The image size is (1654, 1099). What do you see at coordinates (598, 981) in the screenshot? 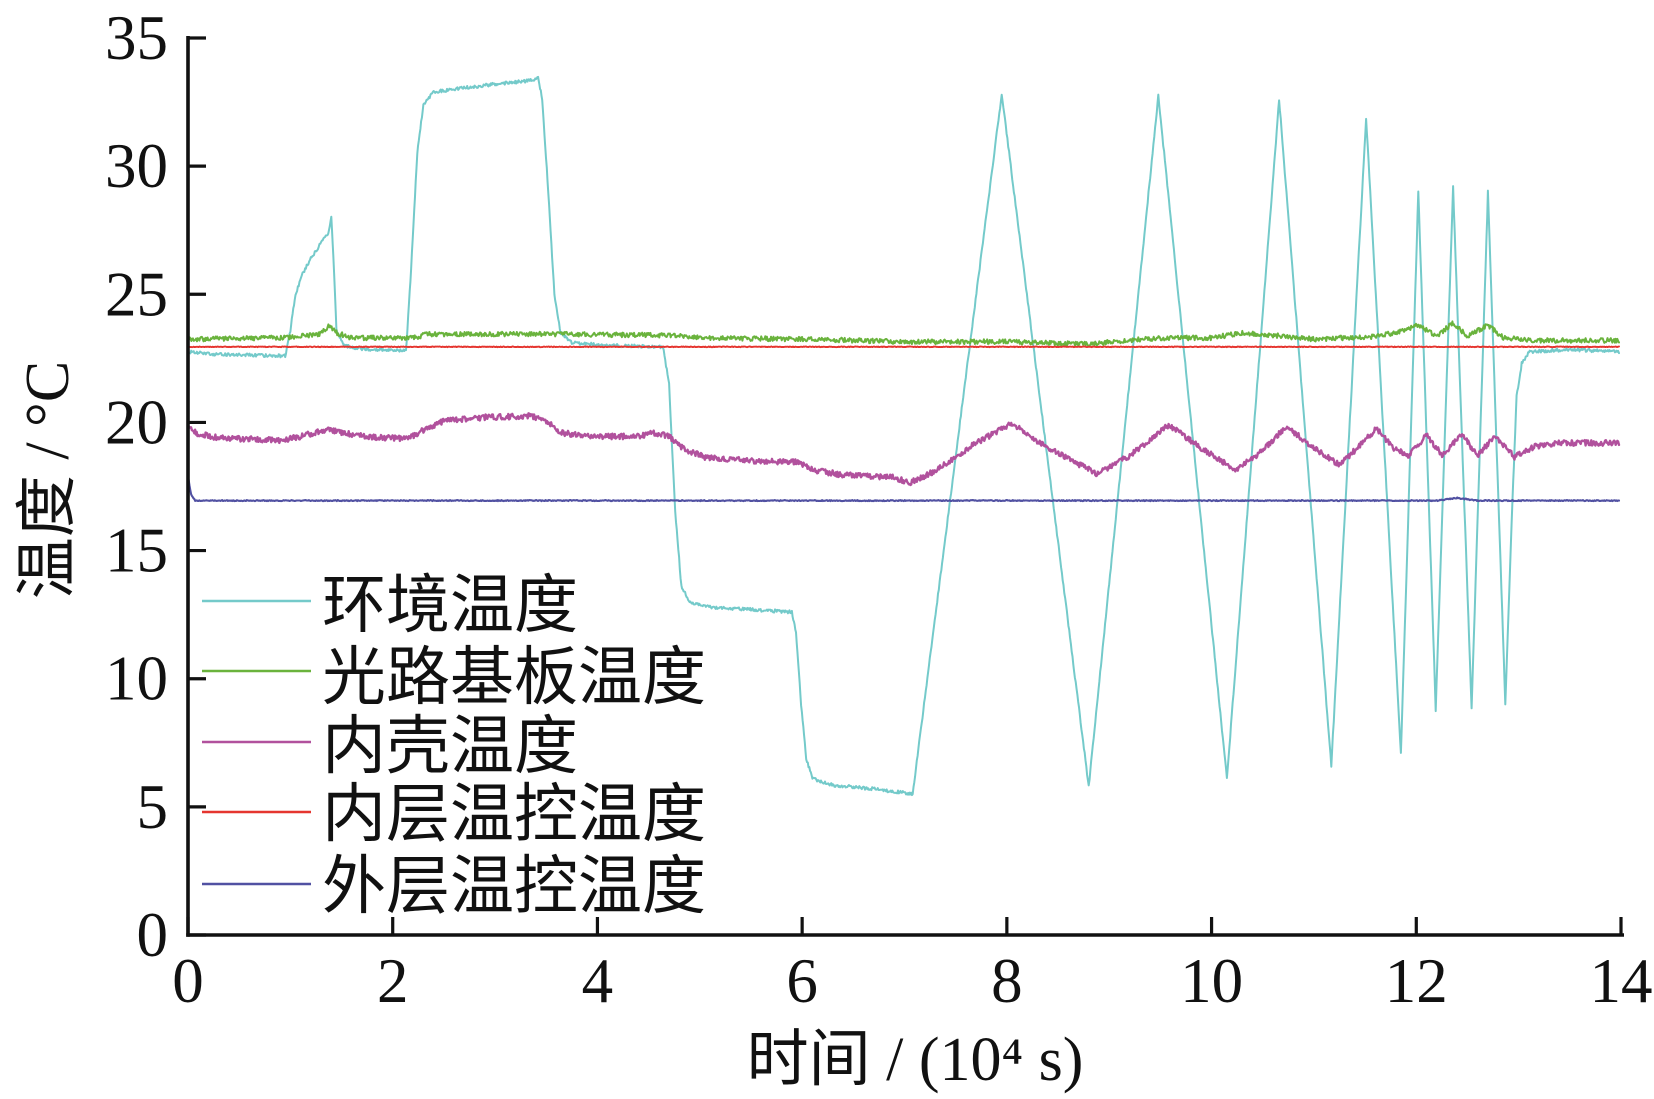
I see `x-tick-label: 4` at bounding box center [598, 981].